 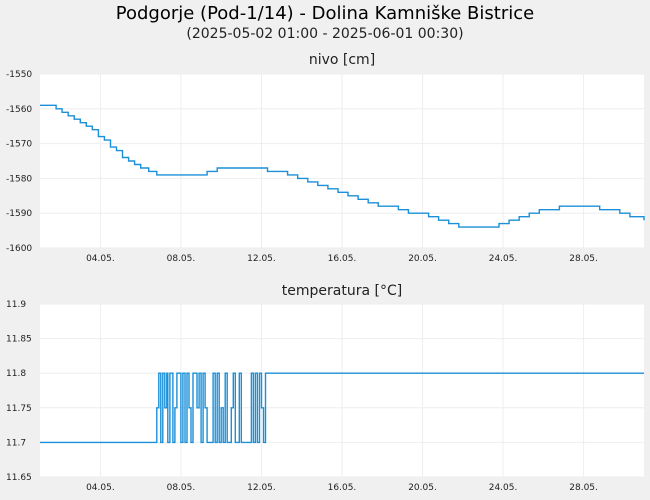 What do you see at coordinates (19, 249) in the screenshot?
I see `y-tick-label: -1600` at bounding box center [19, 249].